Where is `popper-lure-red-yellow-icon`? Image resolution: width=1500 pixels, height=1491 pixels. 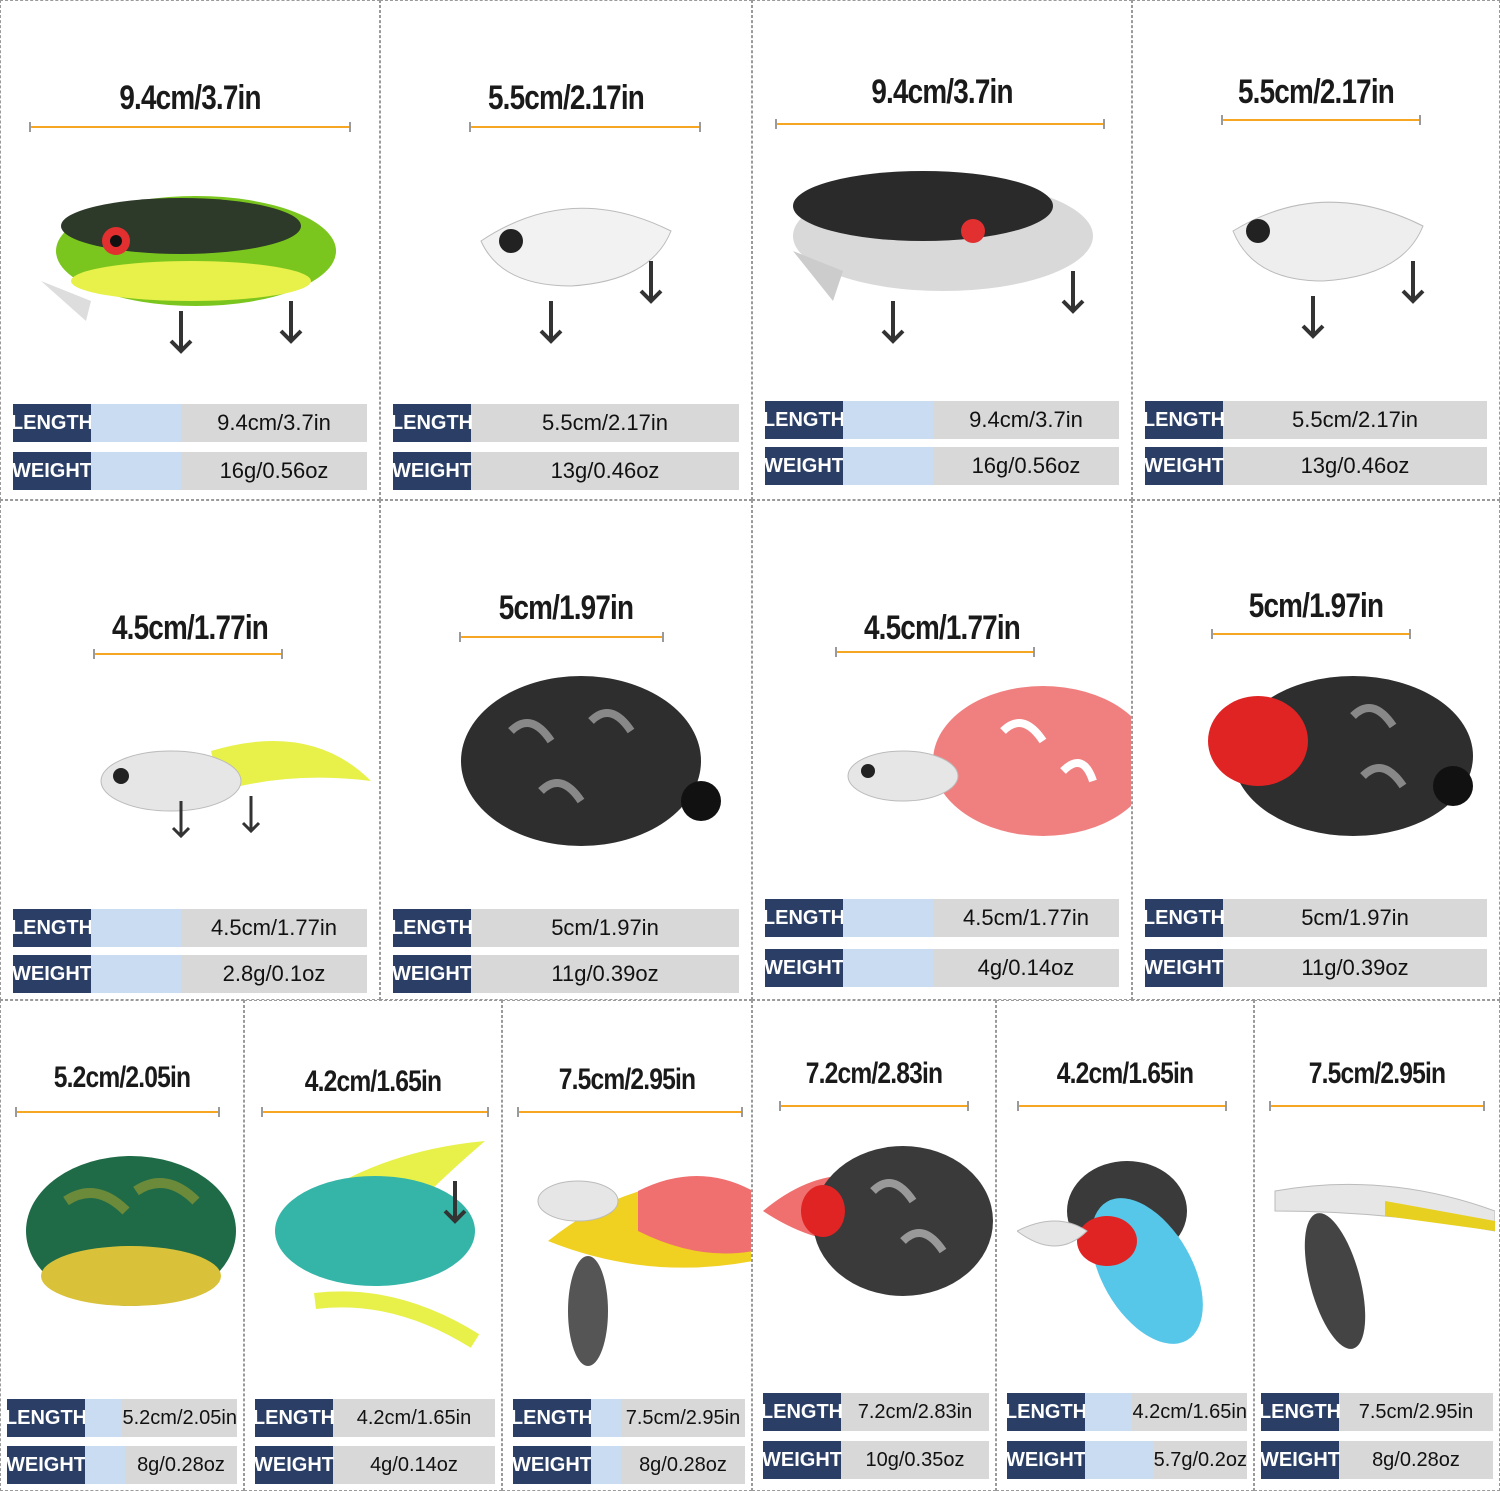 popper-lure-red-yellow-icon is located at coordinates (644, 1271).